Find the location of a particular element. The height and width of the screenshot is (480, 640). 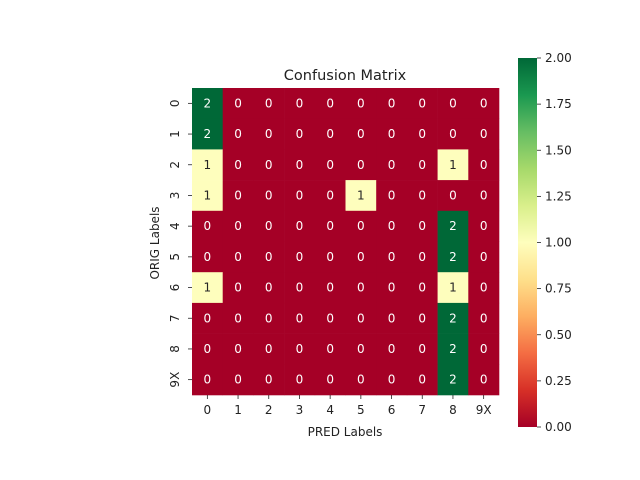

x-tick-label: 1 is located at coordinates (238, 410).